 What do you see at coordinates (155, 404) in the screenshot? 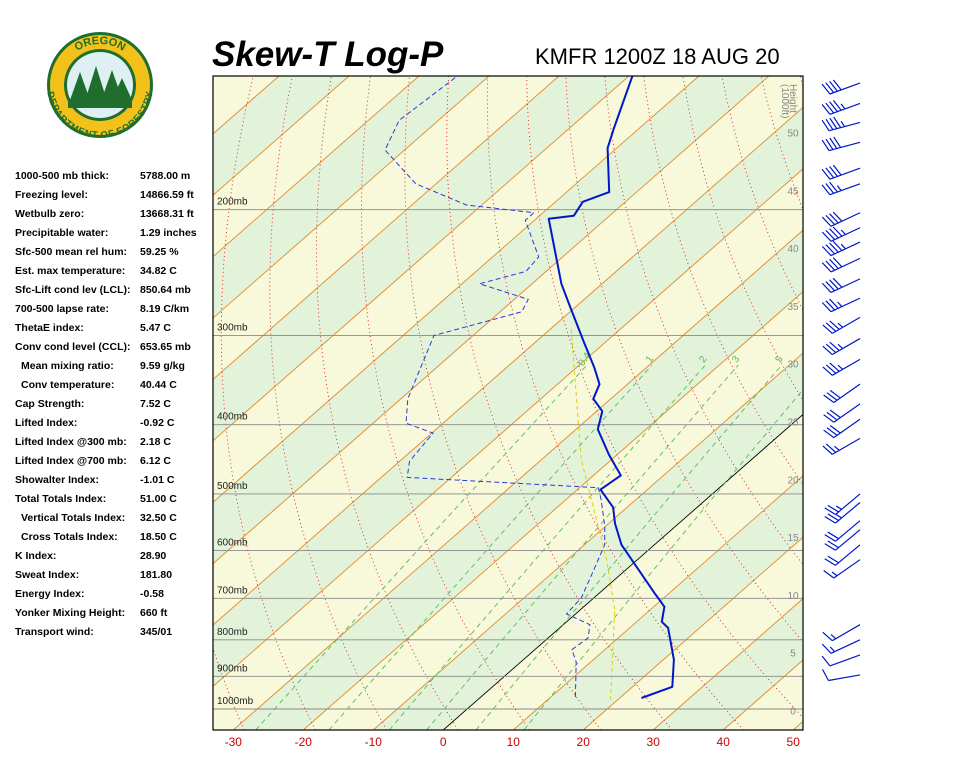
I see `index-value: 7.52 C` at bounding box center [155, 404].